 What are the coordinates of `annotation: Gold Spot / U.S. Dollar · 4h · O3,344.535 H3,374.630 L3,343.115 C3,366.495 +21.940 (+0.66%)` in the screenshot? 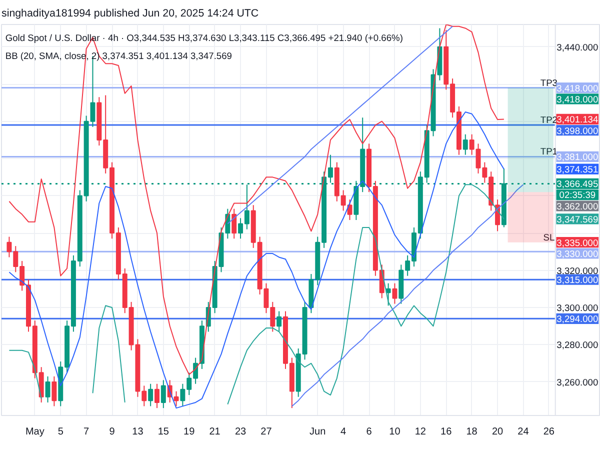 It's located at (204, 38).